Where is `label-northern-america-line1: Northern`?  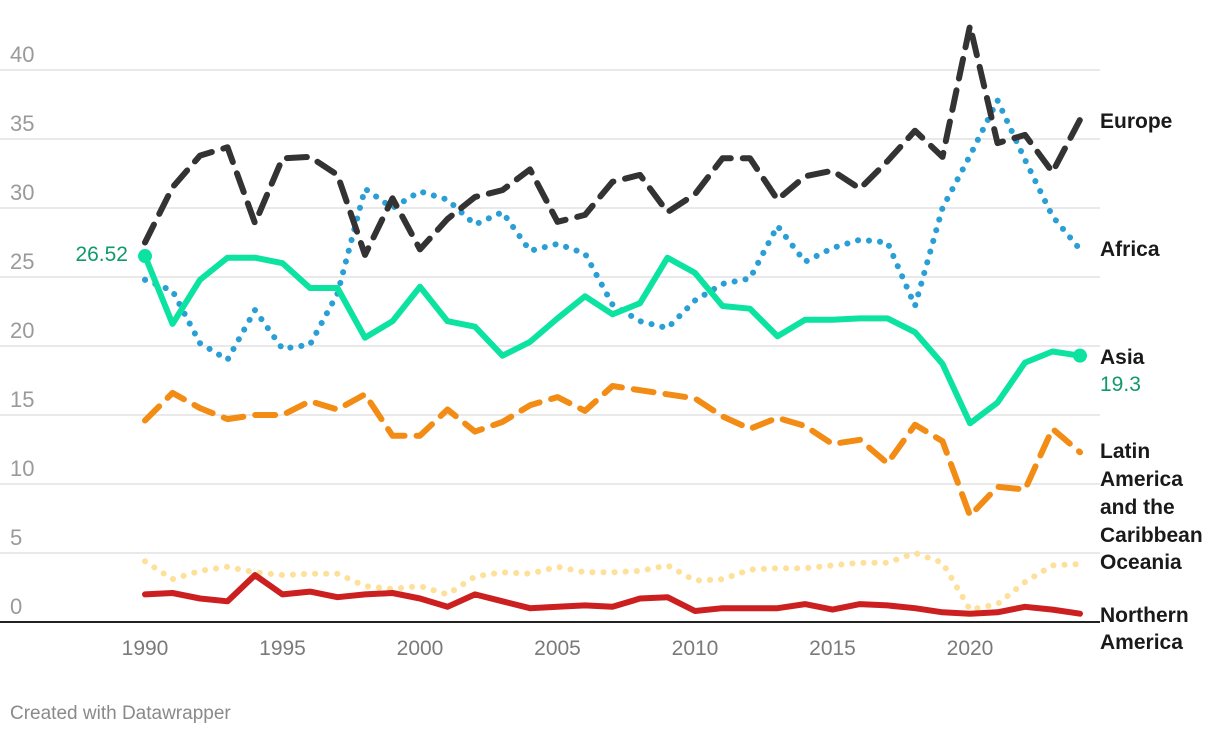
label-northern-america-line1: Northern is located at coordinates (1144, 615).